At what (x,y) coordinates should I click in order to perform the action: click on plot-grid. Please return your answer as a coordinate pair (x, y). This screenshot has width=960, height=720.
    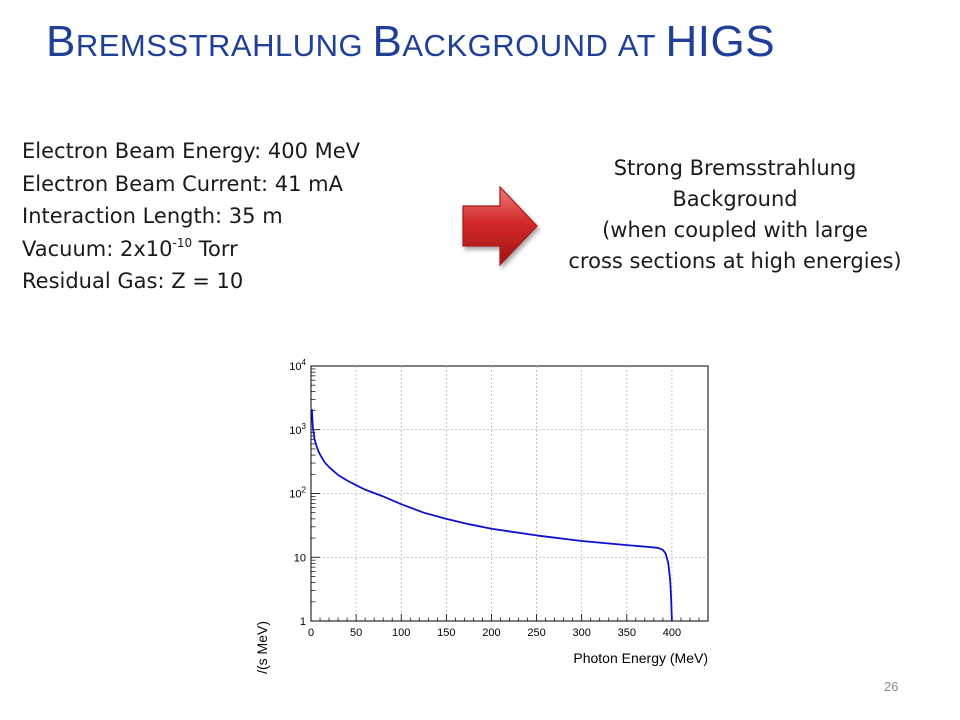
    Looking at the image, I should click on (509, 493).